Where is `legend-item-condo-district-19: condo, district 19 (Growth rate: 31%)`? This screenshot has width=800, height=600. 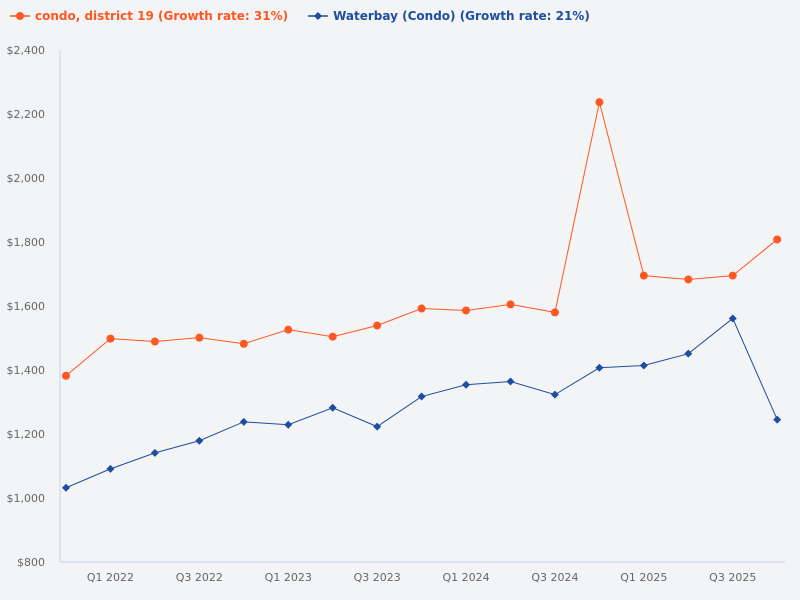 legend-item-condo-district-19: condo, district 19 (Growth rate: 31%) is located at coordinates (149, 16).